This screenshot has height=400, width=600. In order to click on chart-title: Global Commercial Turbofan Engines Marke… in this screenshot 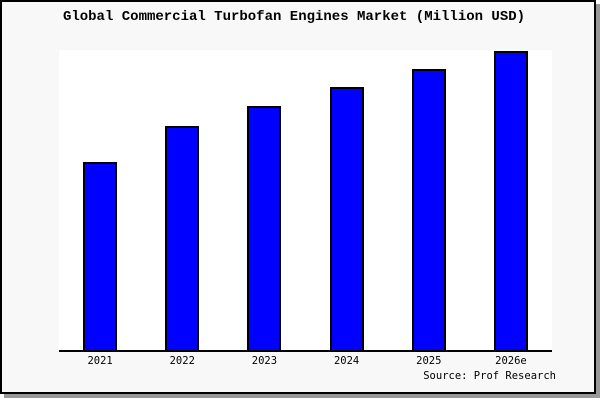, I will do `click(294, 17)`.